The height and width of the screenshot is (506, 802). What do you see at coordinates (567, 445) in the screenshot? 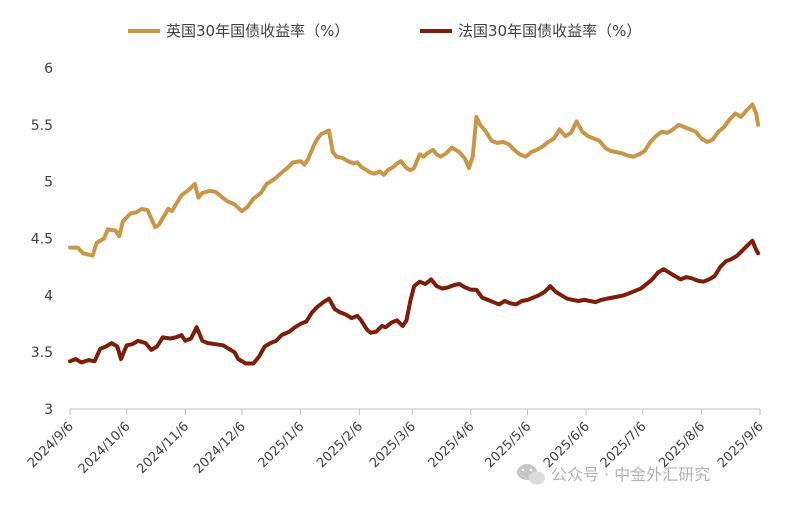
I see `x-tick-label: 2025/6/6` at bounding box center [567, 445].